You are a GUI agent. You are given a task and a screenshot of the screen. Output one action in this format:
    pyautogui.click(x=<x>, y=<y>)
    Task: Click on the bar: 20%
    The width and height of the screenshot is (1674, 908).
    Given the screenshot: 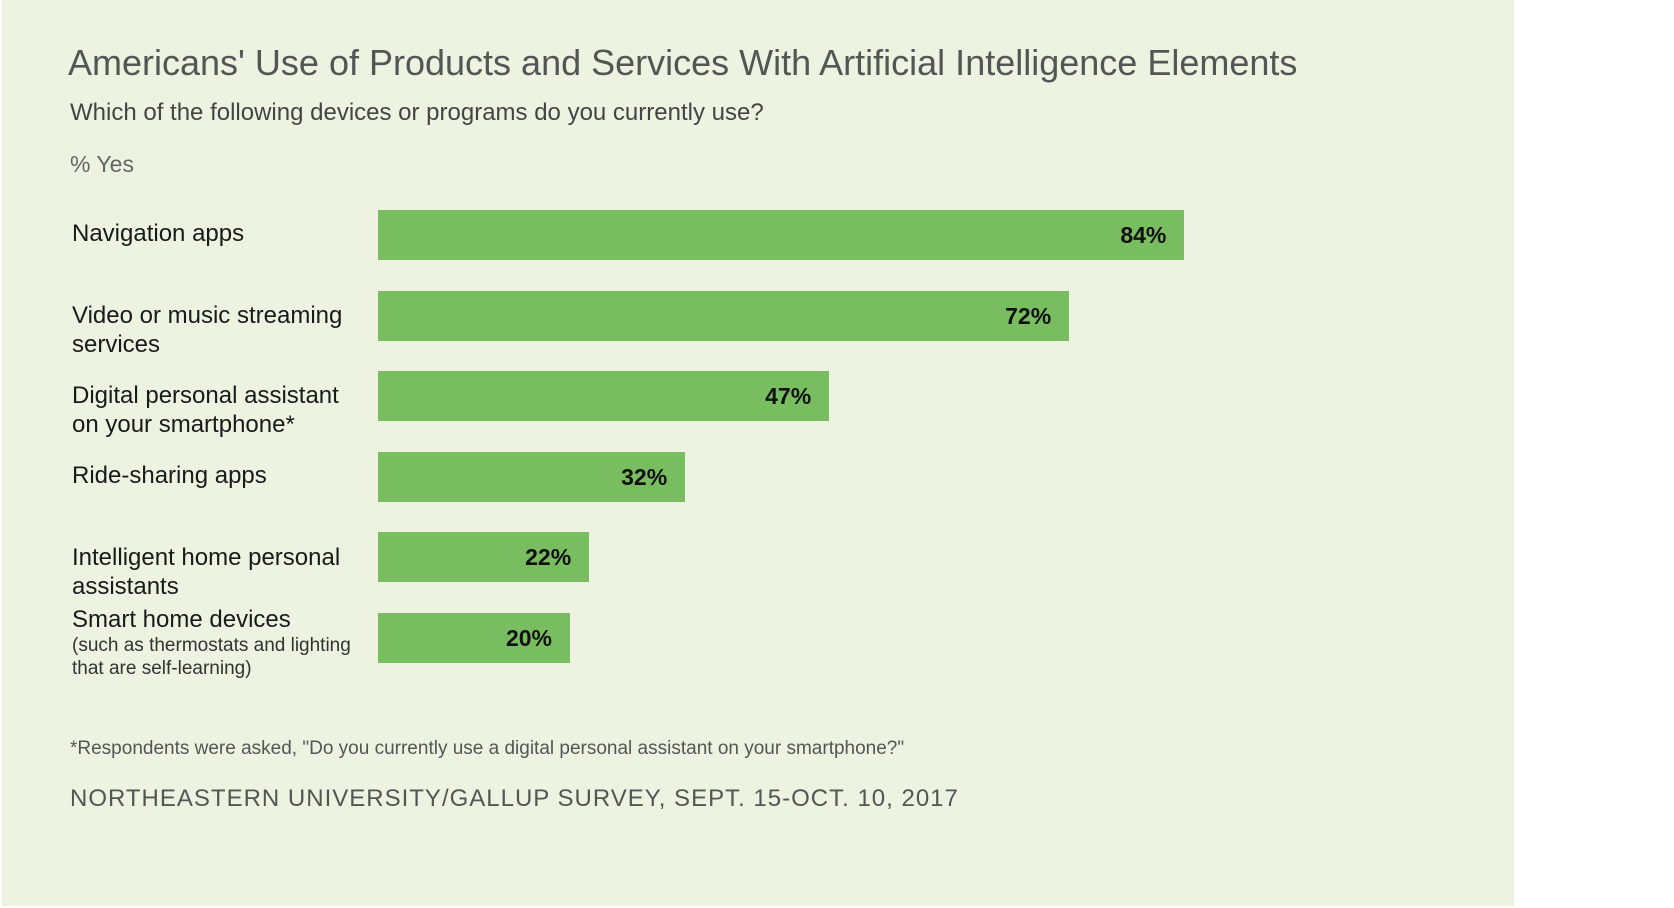 What is the action you would take?
    pyautogui.click(x=474, y=638)
    